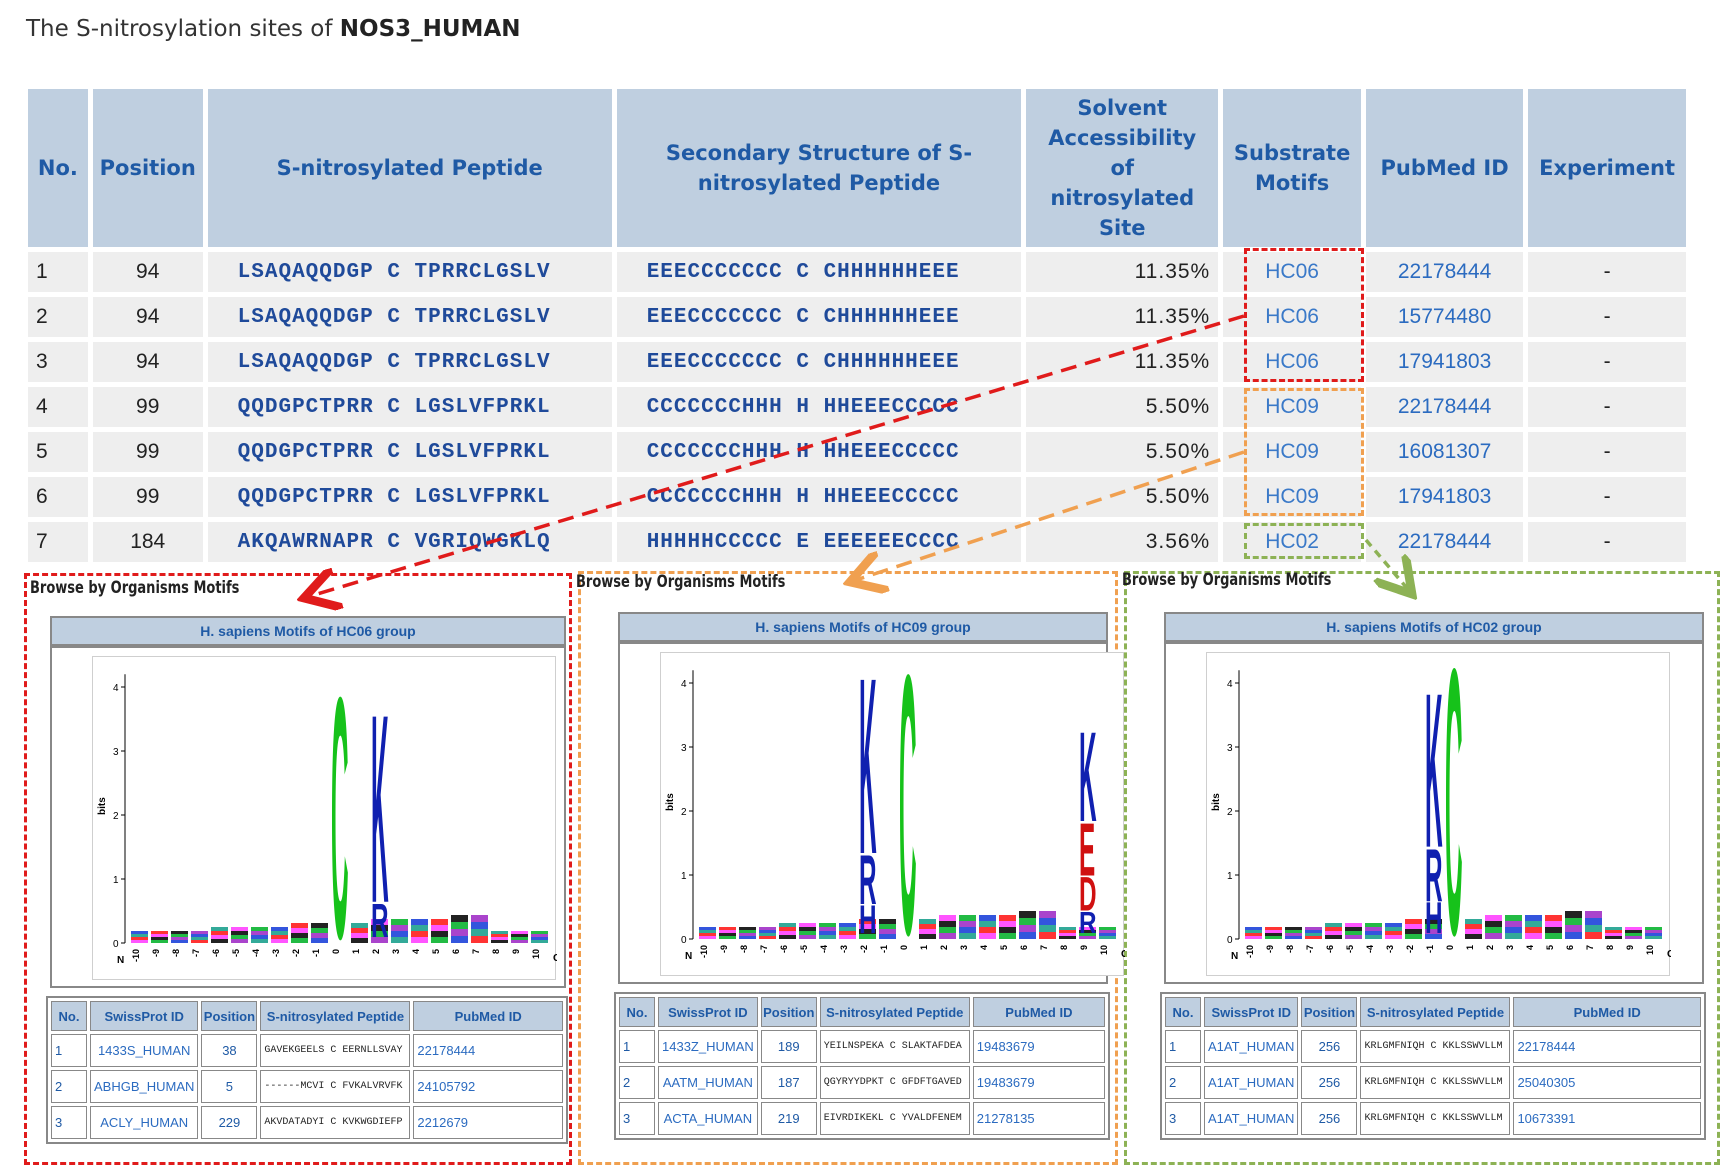 The height and width of the screenshot is (1171, 1726). What do you see at coordinates (147, 168) in the screenshot?
I see `col-header-position: Position` at bounding box center [147, 168].